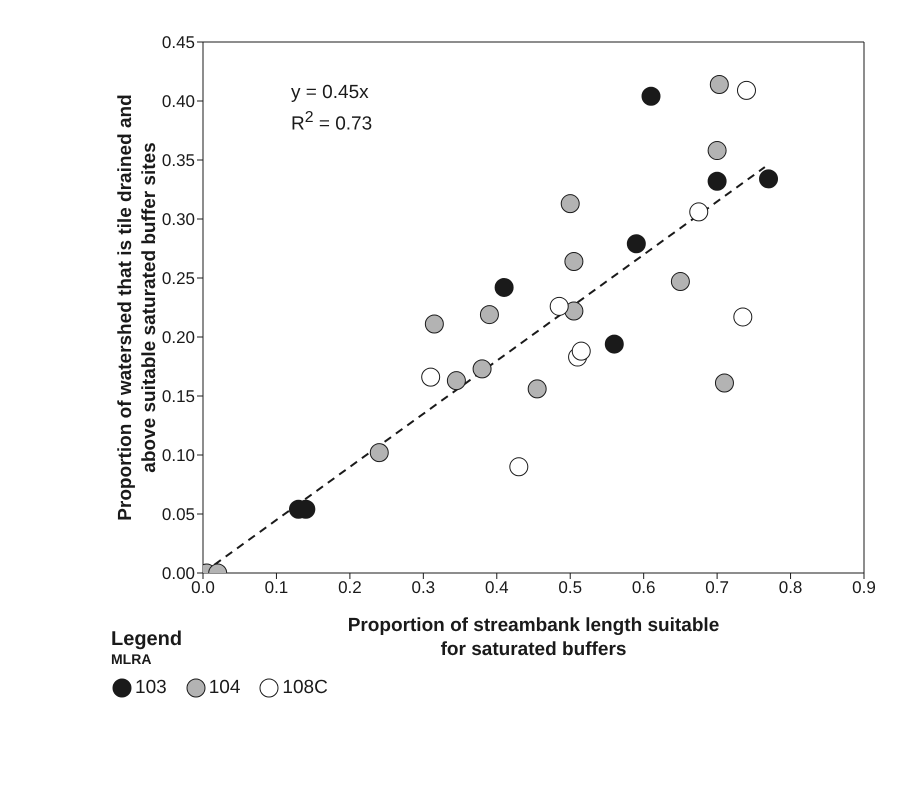 This screenshot has height=794, width=923. I want to click on y-axis-title: Proportion of watershed that is tile drained and above suitable saturated buffer sites, so click(137, 307).